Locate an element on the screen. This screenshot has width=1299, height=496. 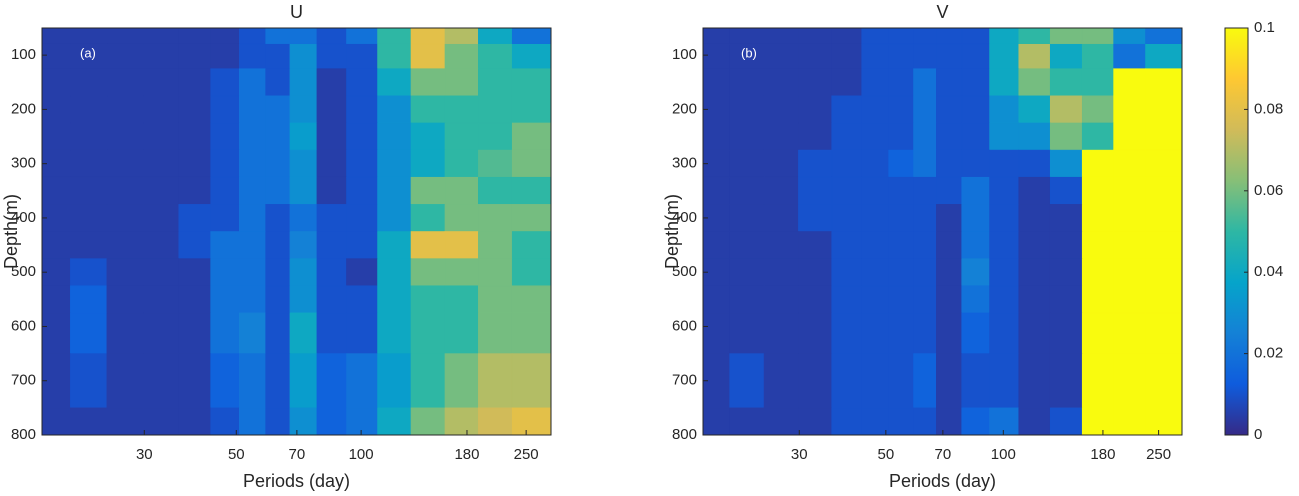
x-tick-label: 70 is located at coordinates (297, 454).